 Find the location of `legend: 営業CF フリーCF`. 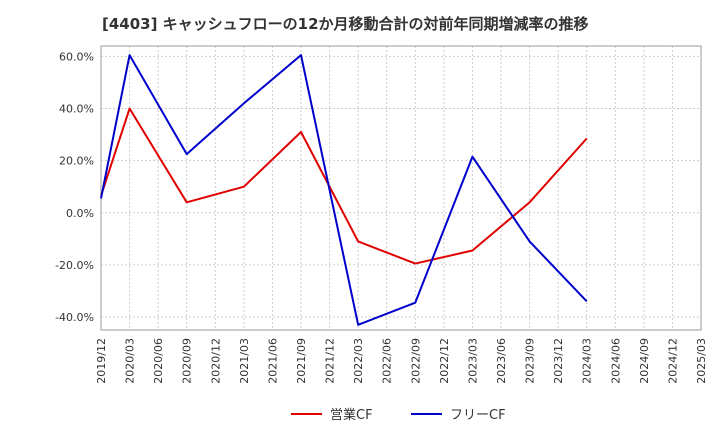

legend: 営業CF フリーCF is located at coordinates (398, 415).